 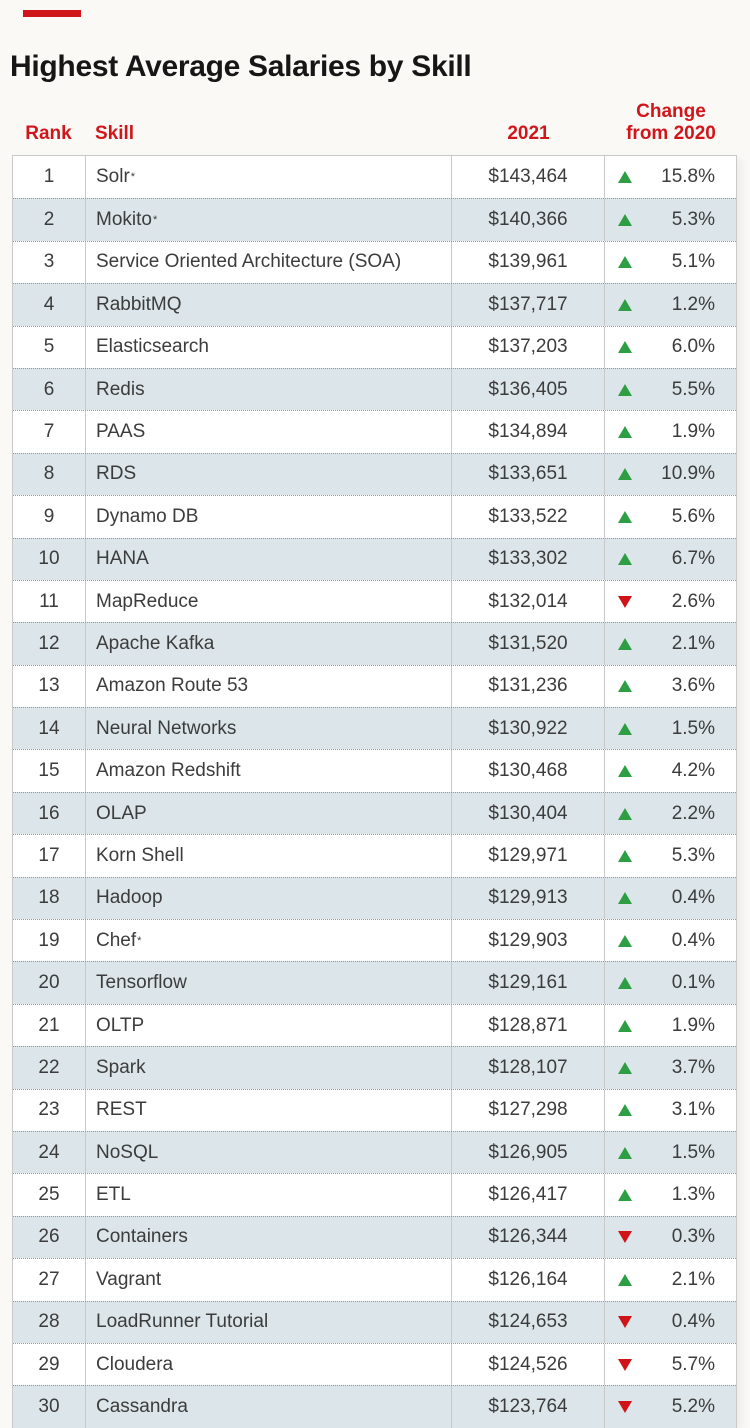 I want to click on rank-cell: 12, so click(x=49, y=643).